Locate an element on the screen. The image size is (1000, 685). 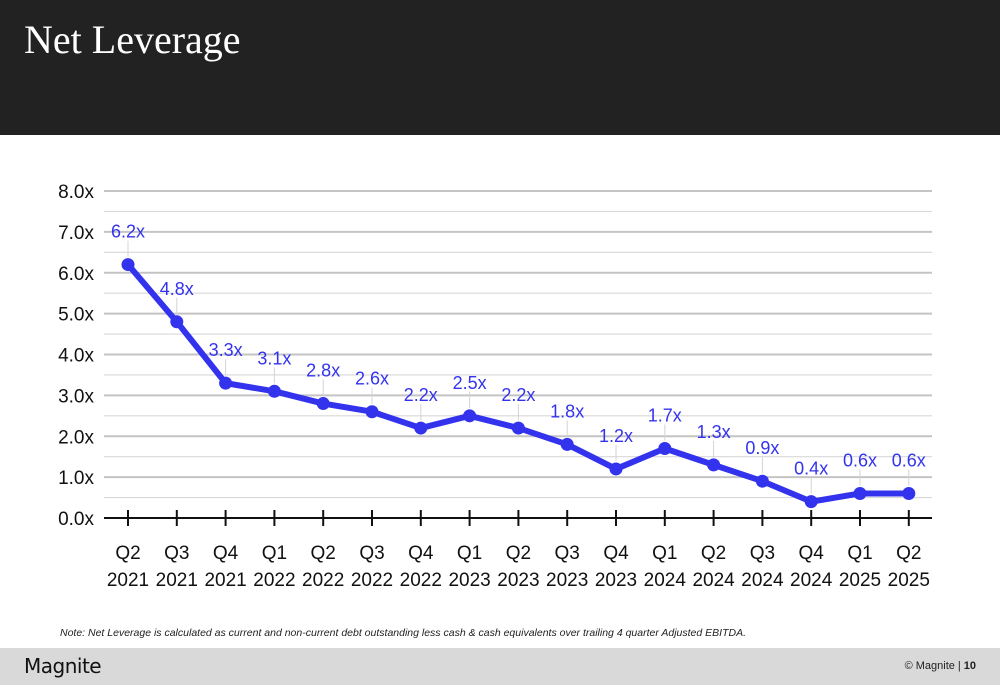
page-title: Net Leverage is located at coordinates (132, 39).